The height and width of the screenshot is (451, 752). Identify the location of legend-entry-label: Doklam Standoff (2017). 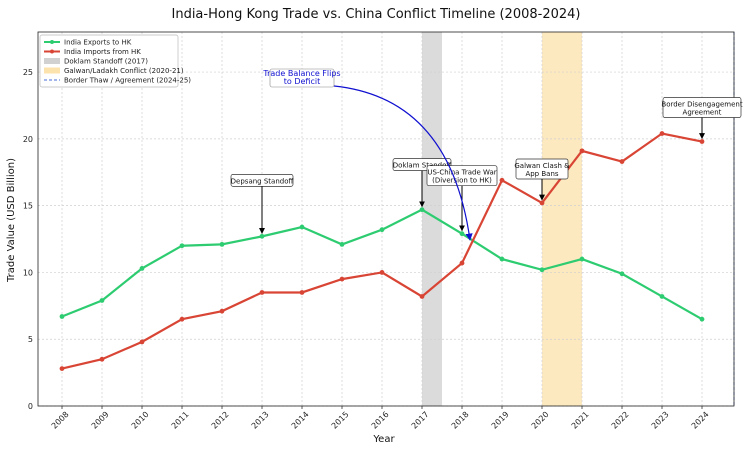
(106, 62).